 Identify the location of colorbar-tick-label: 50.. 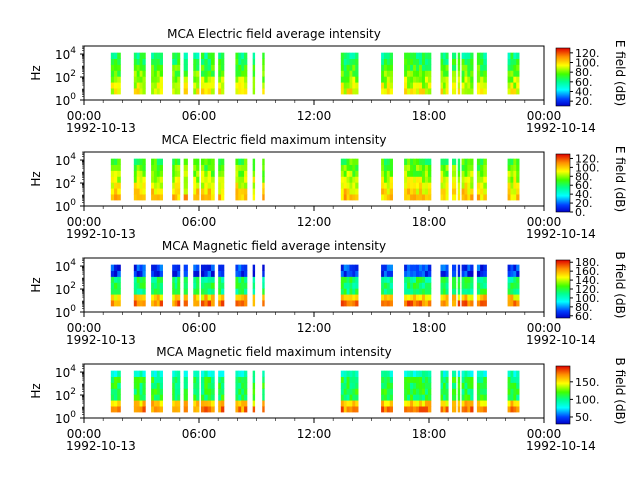
(584, 417).